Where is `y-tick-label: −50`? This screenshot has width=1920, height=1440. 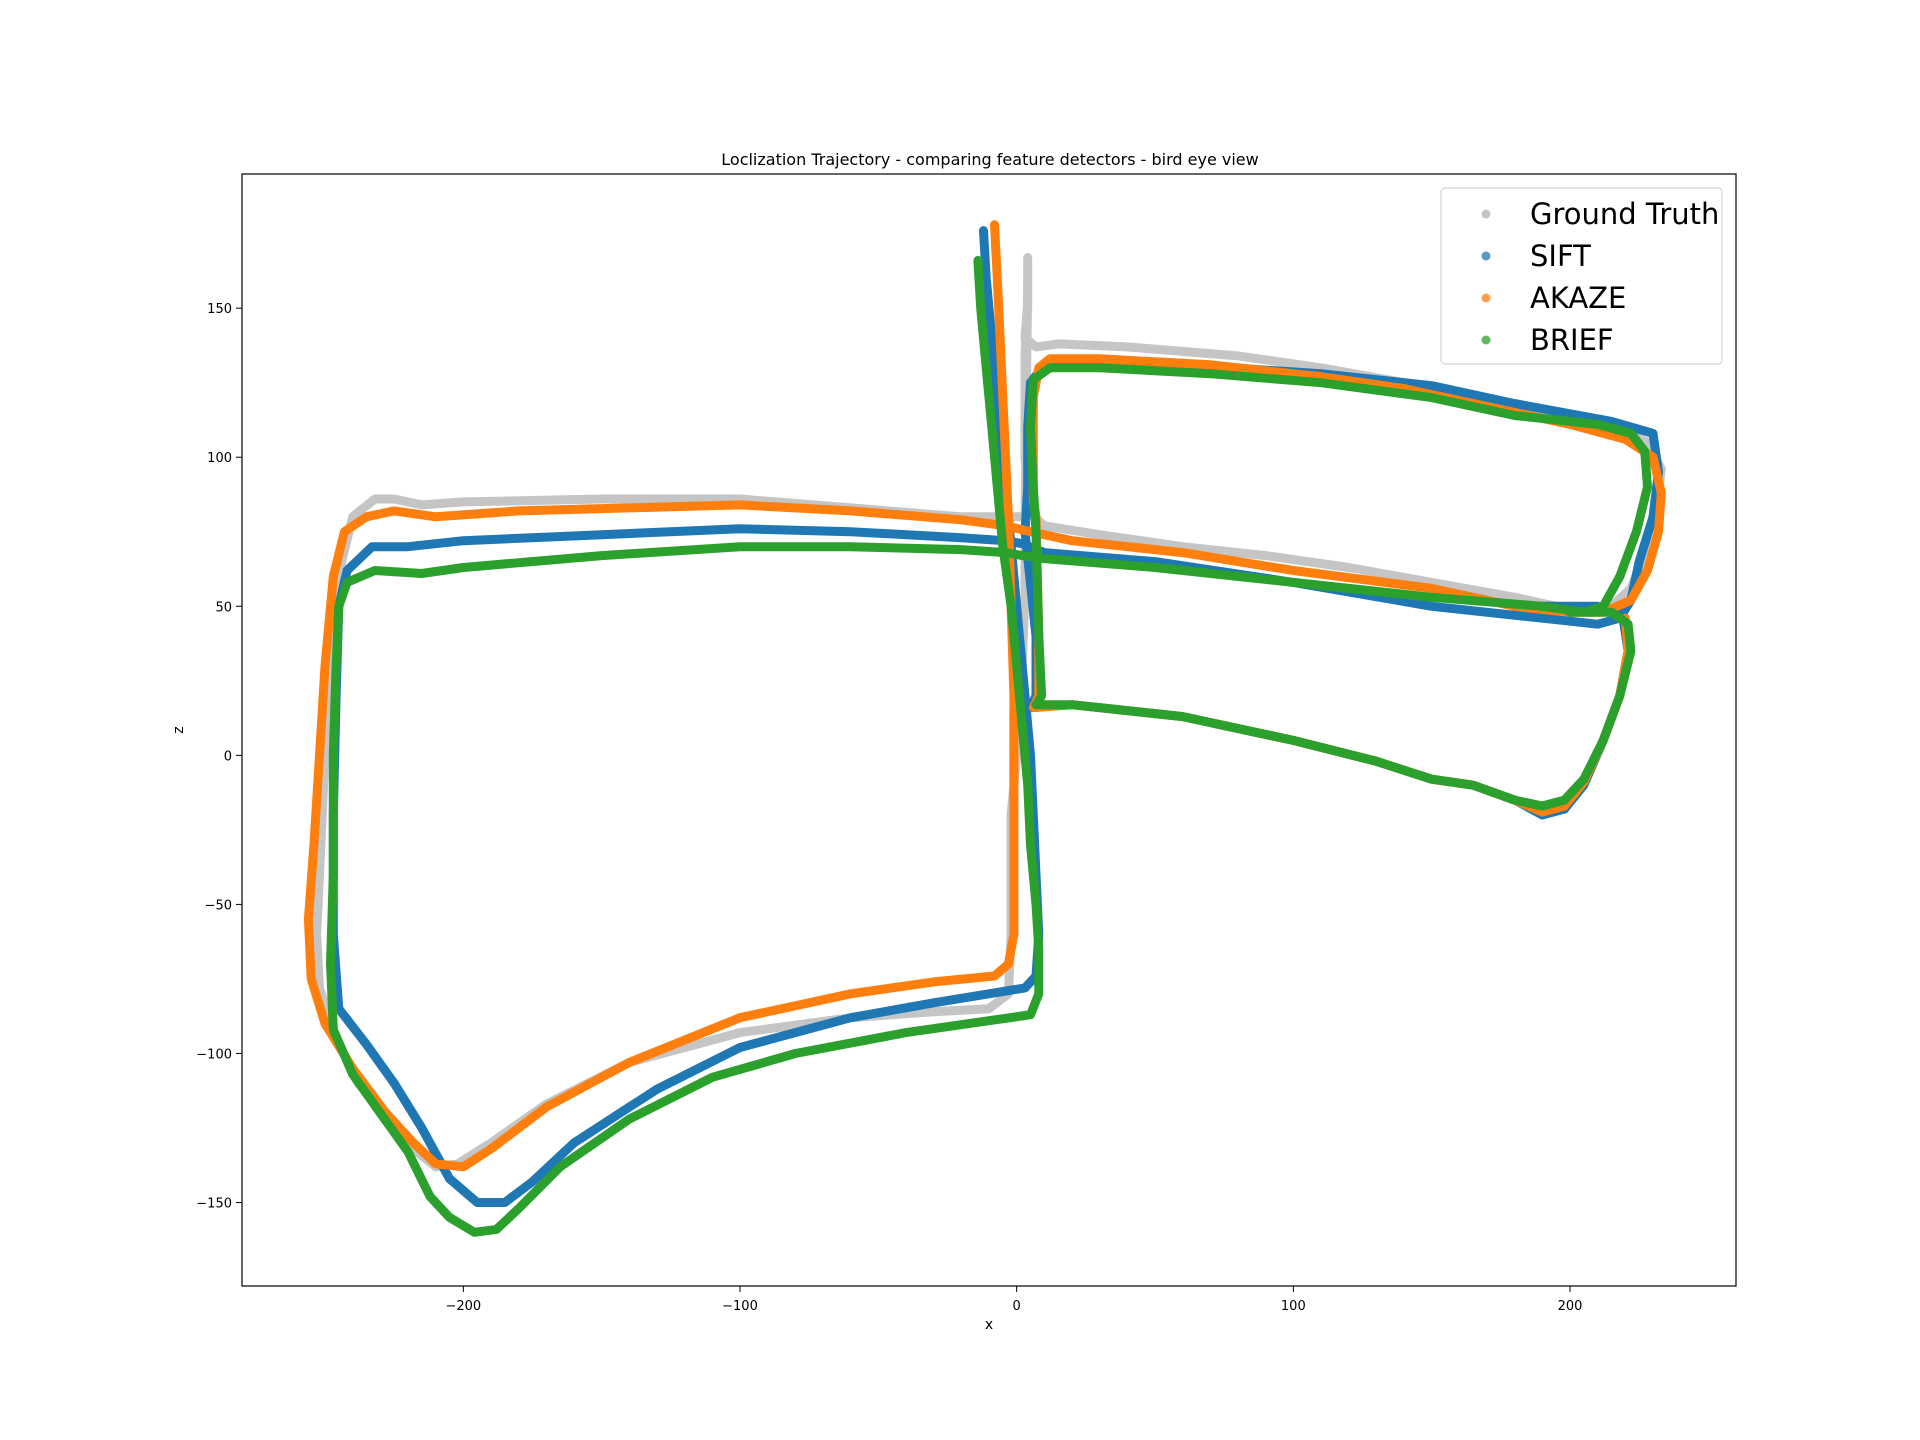 y-tick-label: −50 is located at coordinates (218, 905).